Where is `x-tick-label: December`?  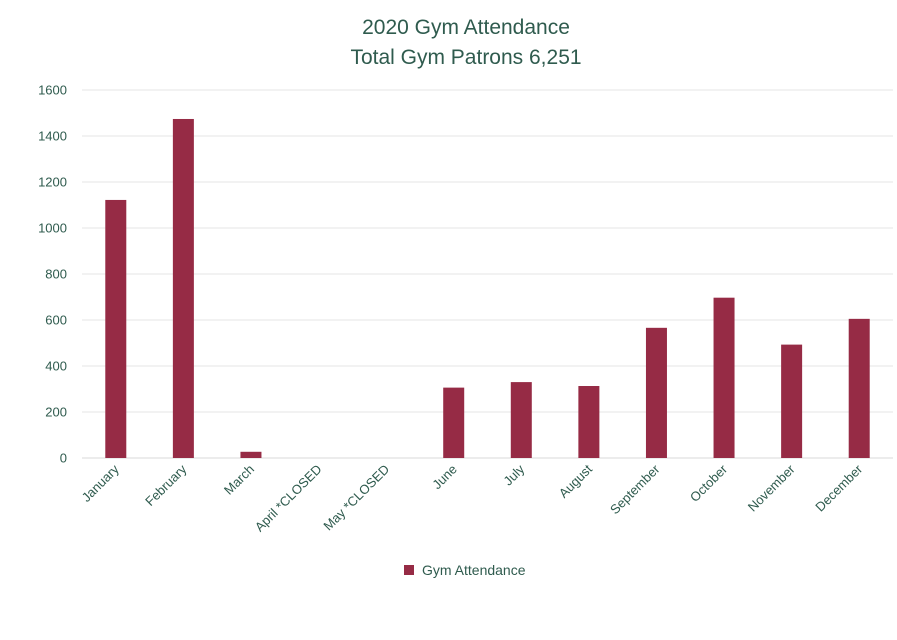 x-tick-label: December is located at coordinates (838, 487).